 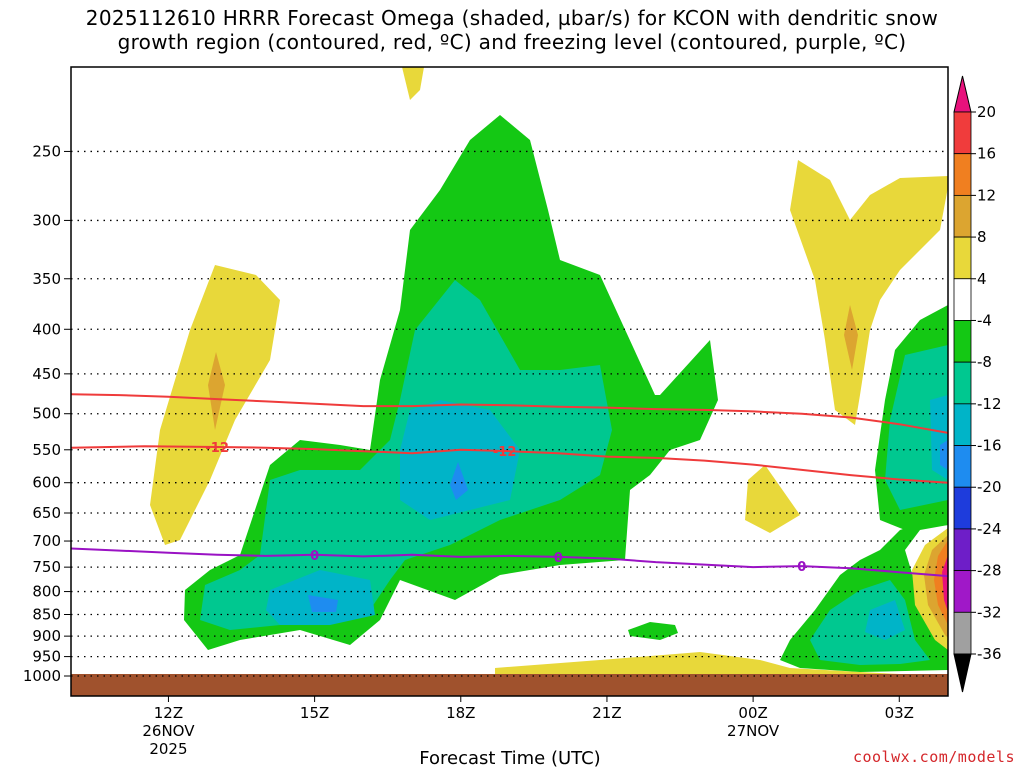 What do you see at coordinates (46, 329) in the screenshot?
I see `y-tick-label: 400` at bounding box center [46, 329].